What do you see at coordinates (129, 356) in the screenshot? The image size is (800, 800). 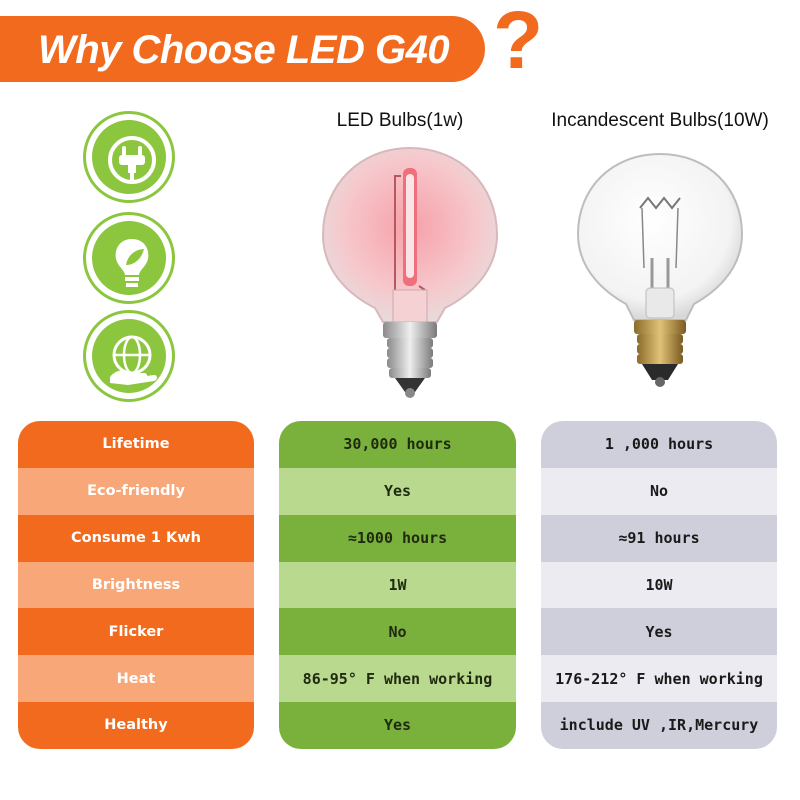 I see `green-globe-hand-icon` at bounding box center [129, 356].